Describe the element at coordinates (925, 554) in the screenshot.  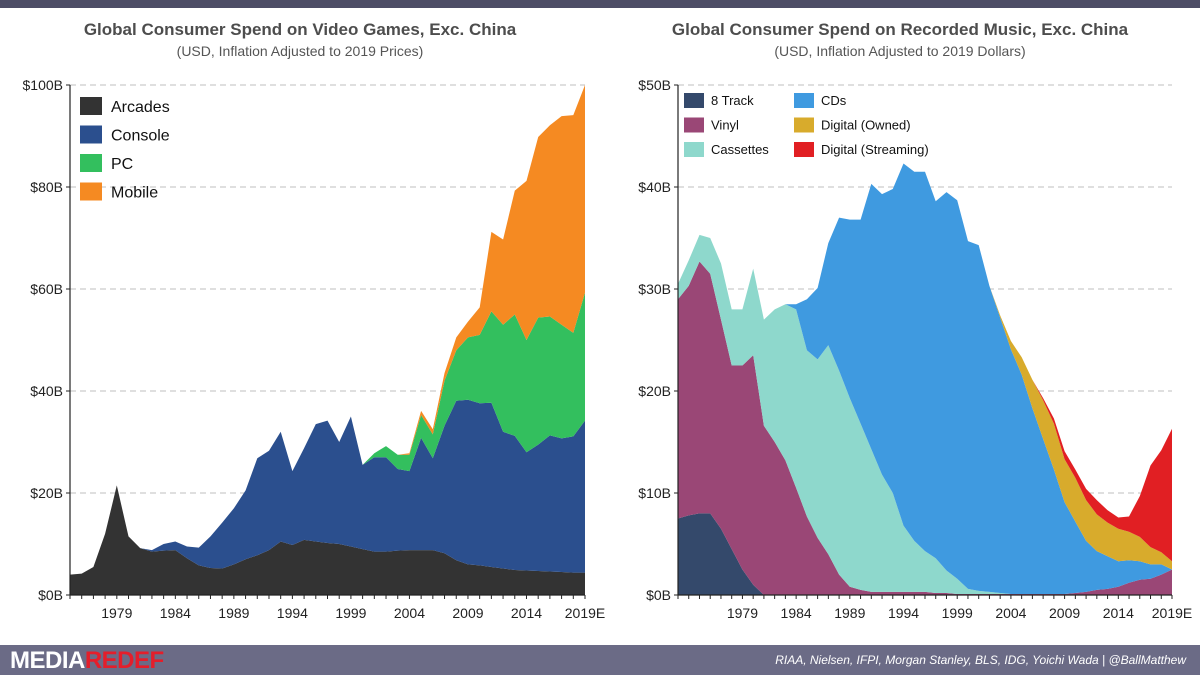
I see `area-series-8-track` at that location.